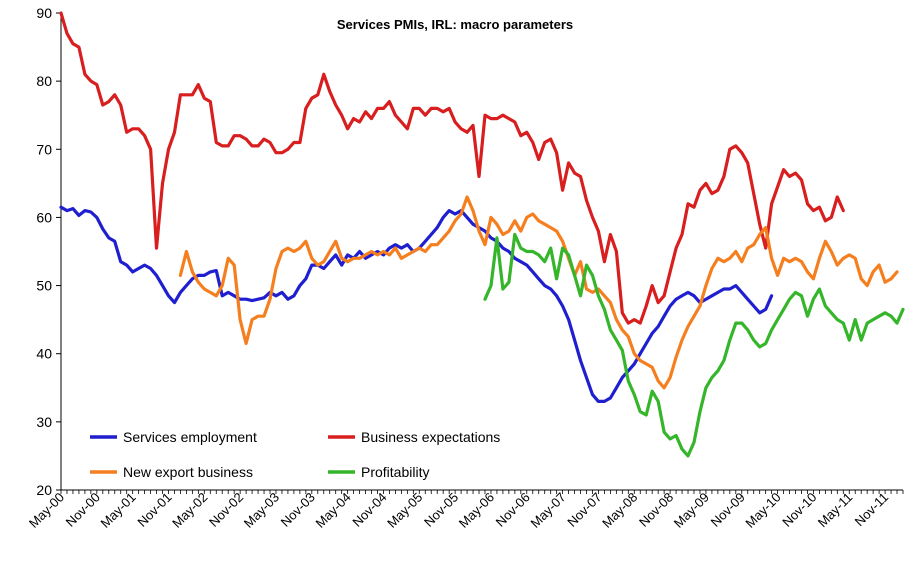 The width and height of the screenshot is (915, 564). Describe the element at coordinates (799, 510) in the screenshot. I see `x-tick-label: Nov-10` at that location.